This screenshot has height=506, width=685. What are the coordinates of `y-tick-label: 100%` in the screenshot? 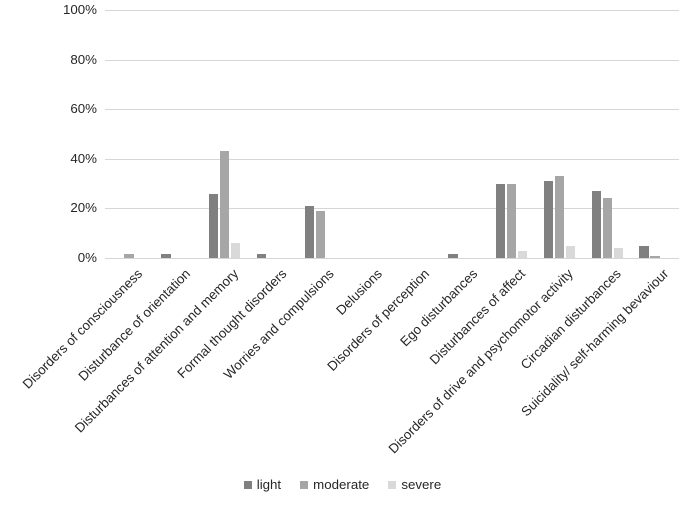 It's located at (79, 9).